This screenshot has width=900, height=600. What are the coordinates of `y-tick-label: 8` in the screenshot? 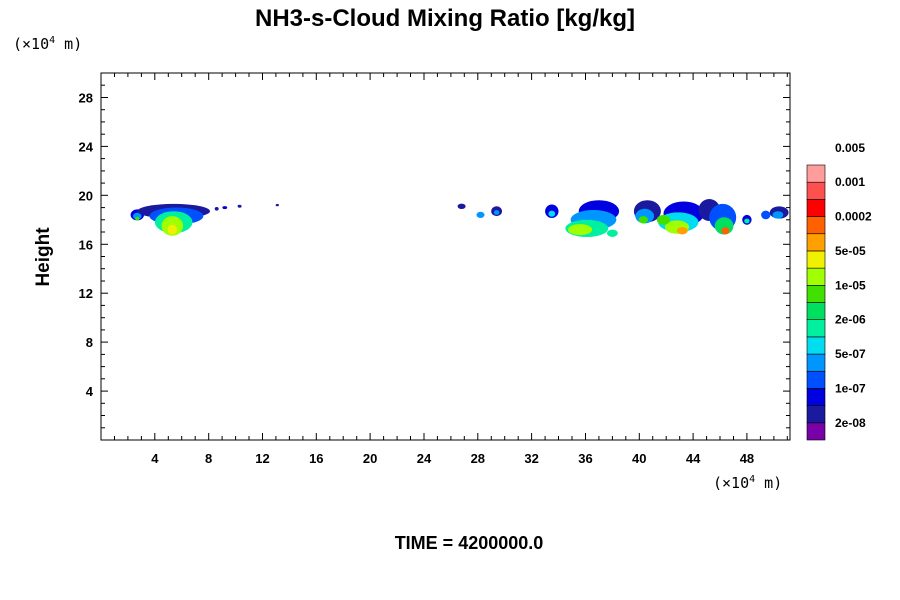 It's located at (89, 342).